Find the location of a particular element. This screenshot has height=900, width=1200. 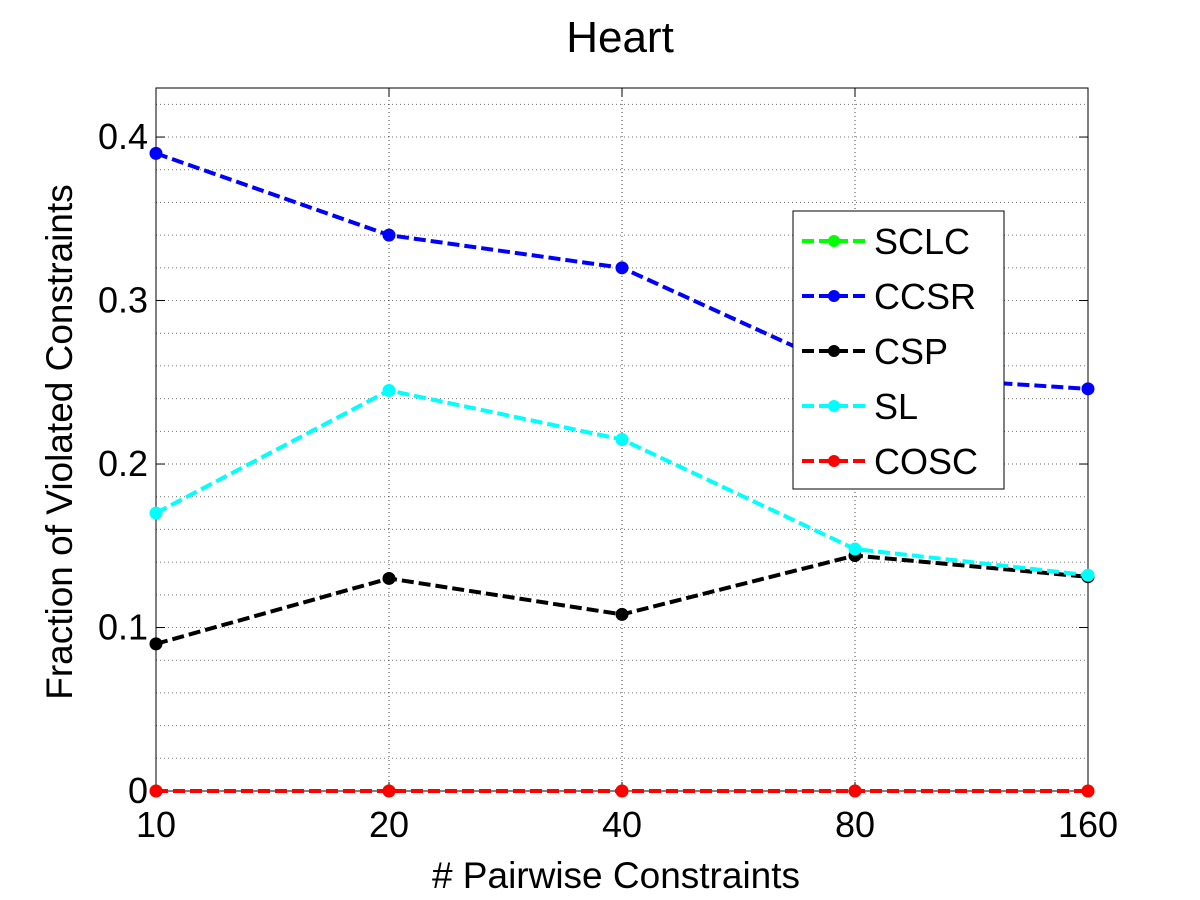

y-tick-label: 0.3 is located at coordinates (123, 300).